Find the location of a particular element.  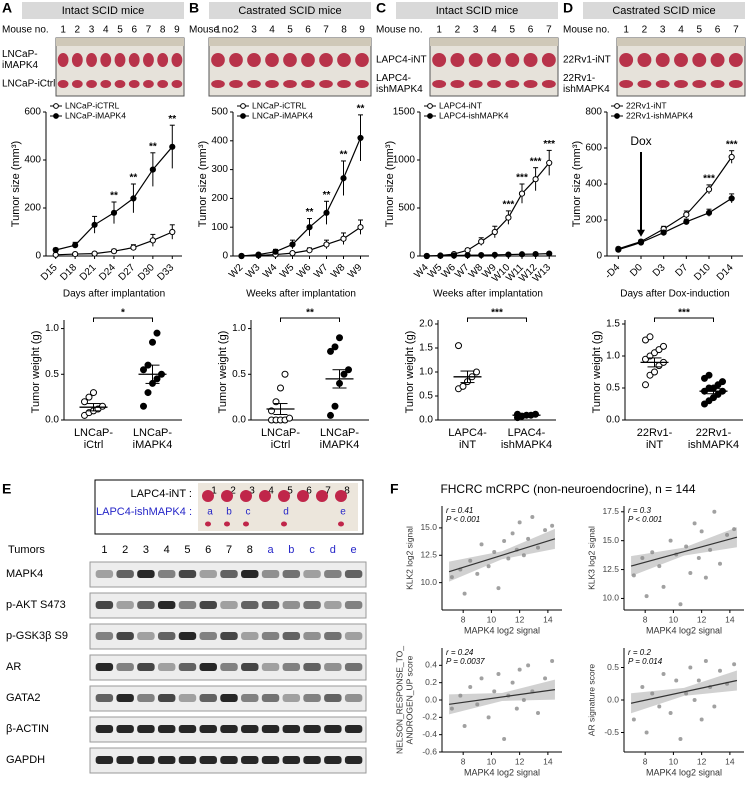

mouse-number: 8 is located at coordinates (163, 30).